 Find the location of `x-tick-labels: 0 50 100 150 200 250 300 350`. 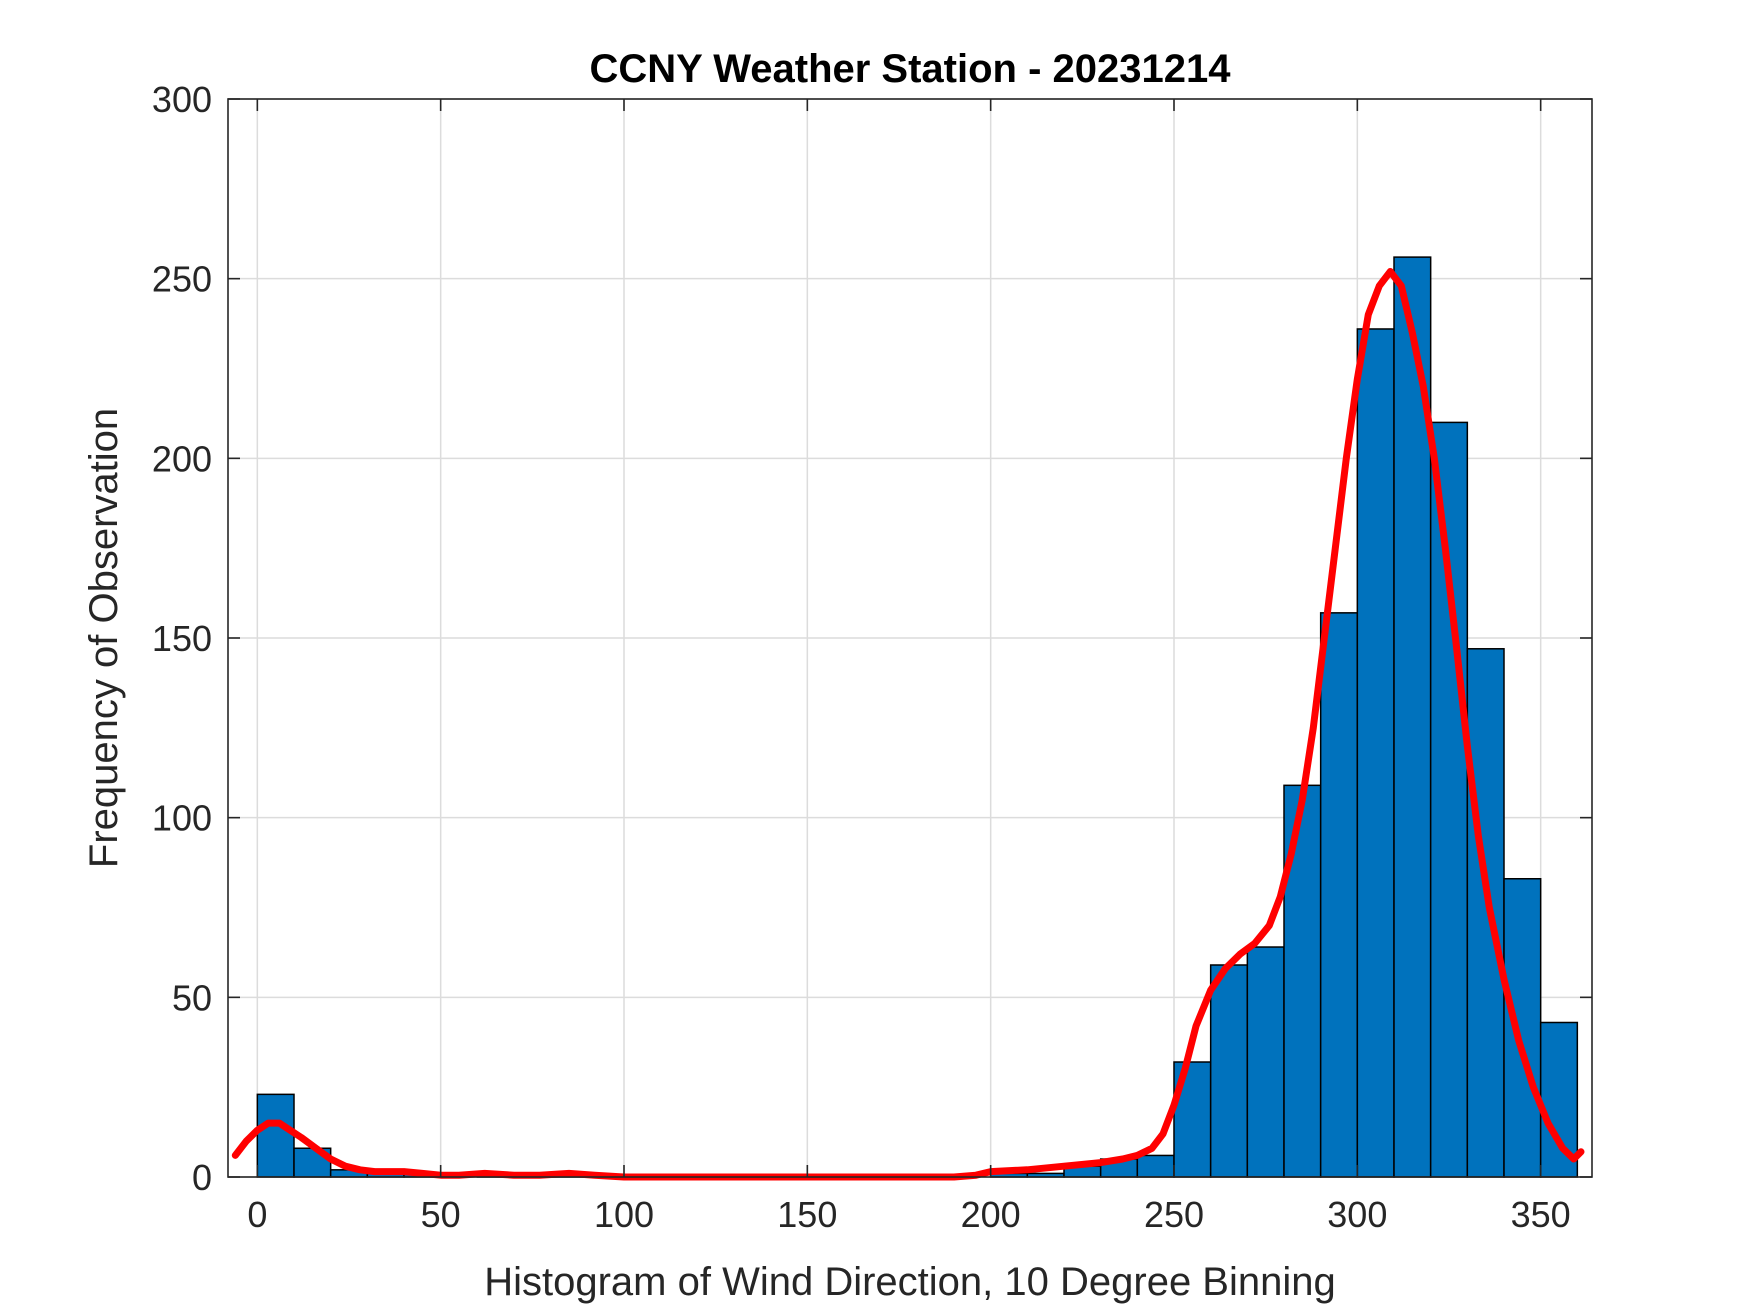

x-tick-labels: 0 50 100 150 200 250 300 350 is located at coordinates (908, 1214).